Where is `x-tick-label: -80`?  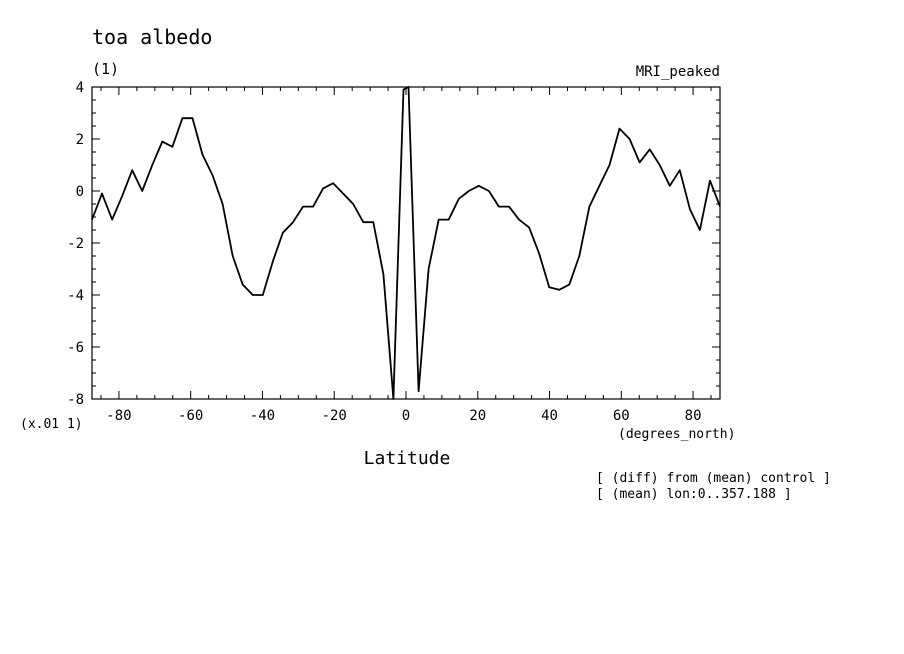 x-tick-label: -80 is located at coordinates (118, 416).